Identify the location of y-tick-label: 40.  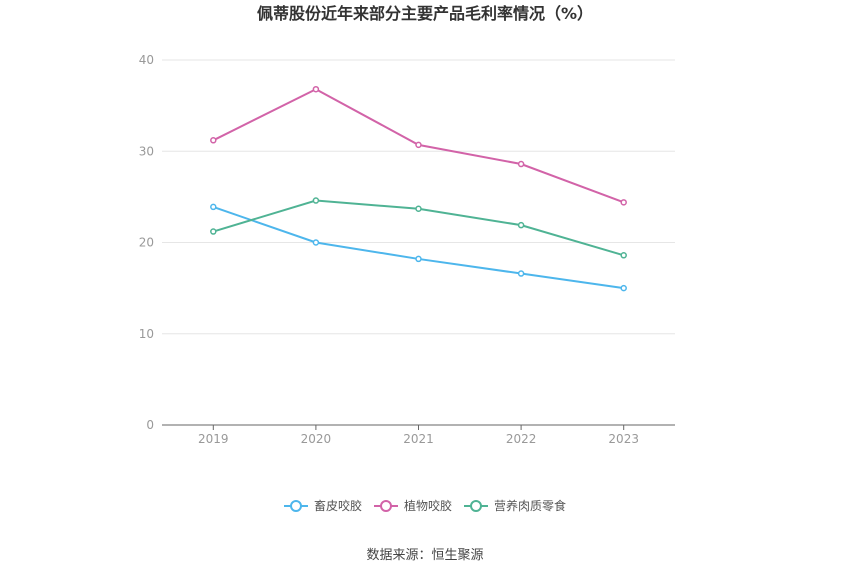
(146, 60).